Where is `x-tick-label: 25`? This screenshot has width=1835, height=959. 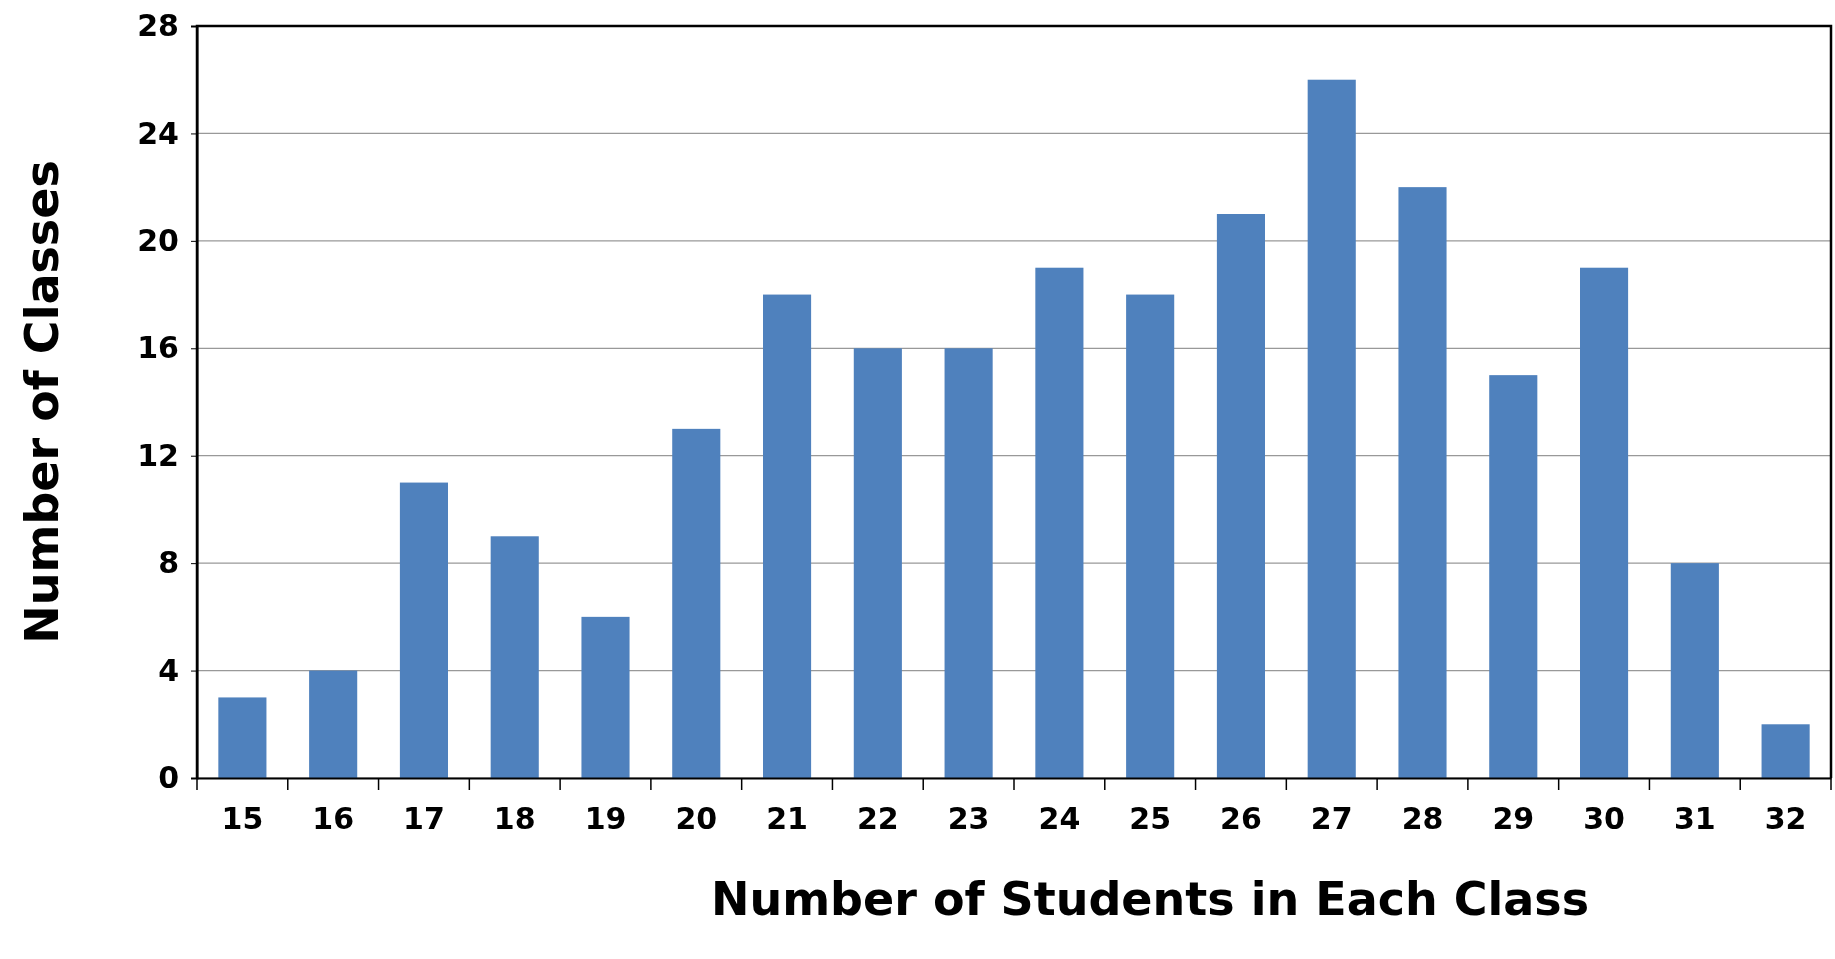 x-tick-label: 25 is located at coordinates (1150, 818).